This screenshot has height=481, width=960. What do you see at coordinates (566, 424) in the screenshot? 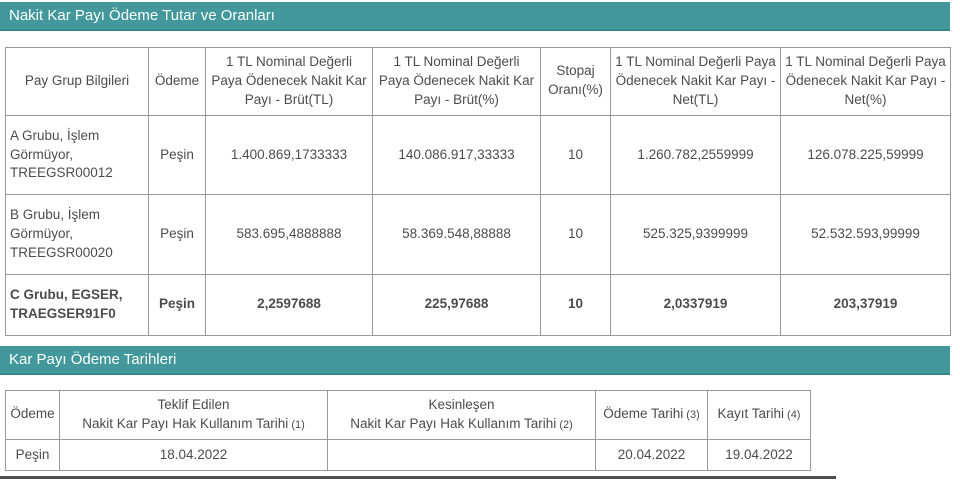
I see `footnote-ref: (2)` at bounding box center [566, 424].